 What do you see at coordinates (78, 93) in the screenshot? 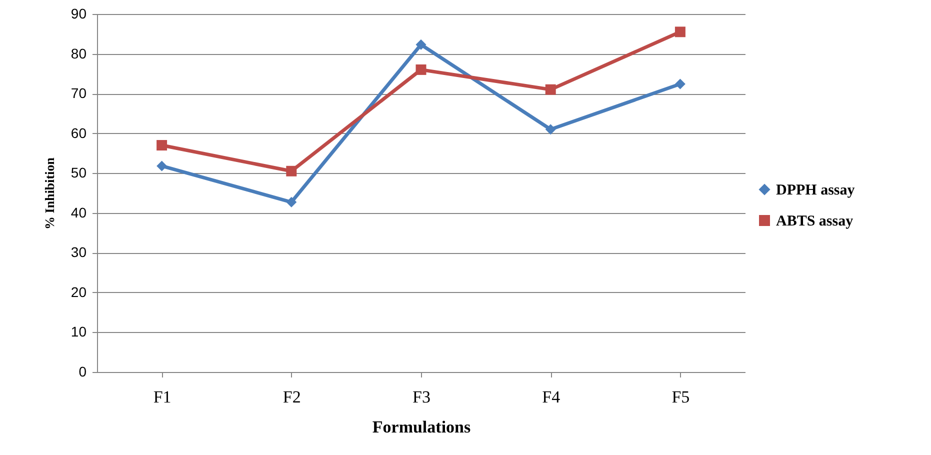
I see `y-tick-label: 70` at bounding box center [78, 93].